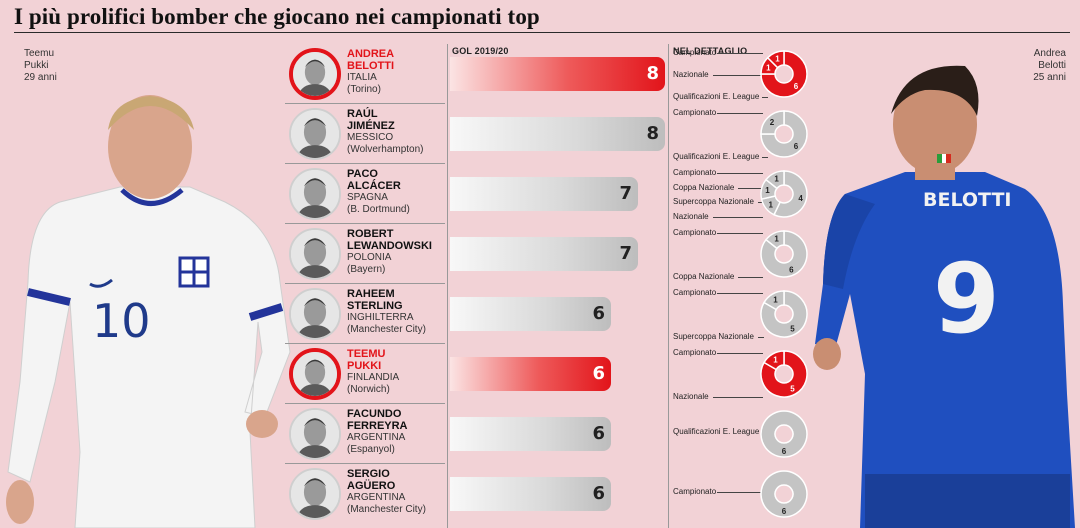  Describe the element at coordinates (966, 299) in the screenshot. I see `belotti-jersey-number: 9` at that location.